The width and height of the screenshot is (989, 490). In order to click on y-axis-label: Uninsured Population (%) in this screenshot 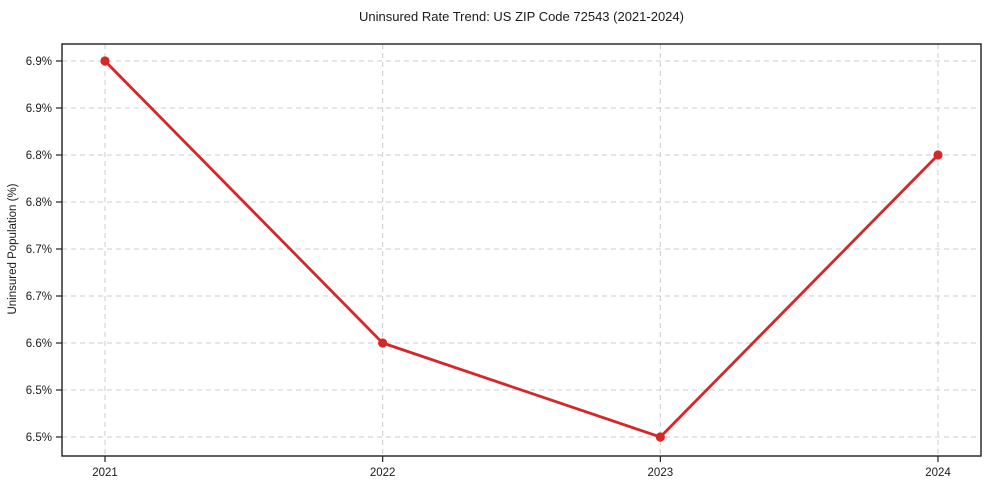, I will do `click(13, 249)`.